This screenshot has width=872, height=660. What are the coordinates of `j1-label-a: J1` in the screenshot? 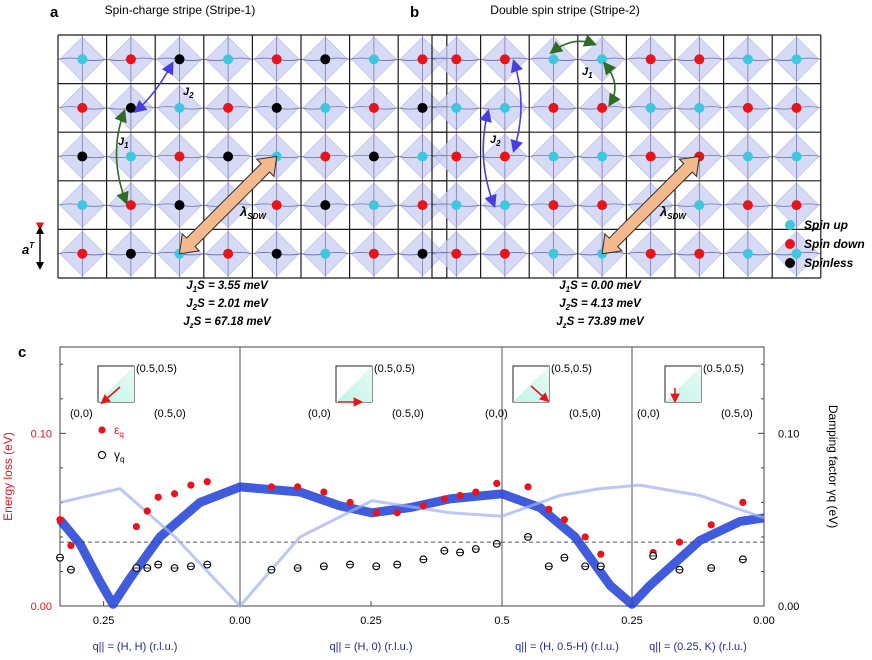 It's located at (123, 143).